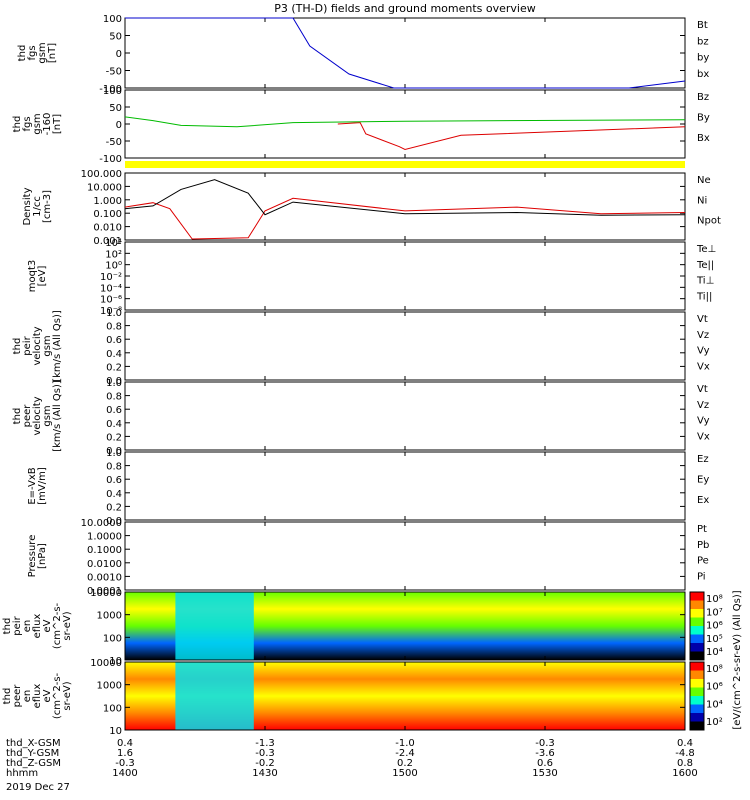  What do you see at coordinates (124, 773) in the screenshot?
I see `xaxis-tick: 1400` at bounding box center [124, 773].